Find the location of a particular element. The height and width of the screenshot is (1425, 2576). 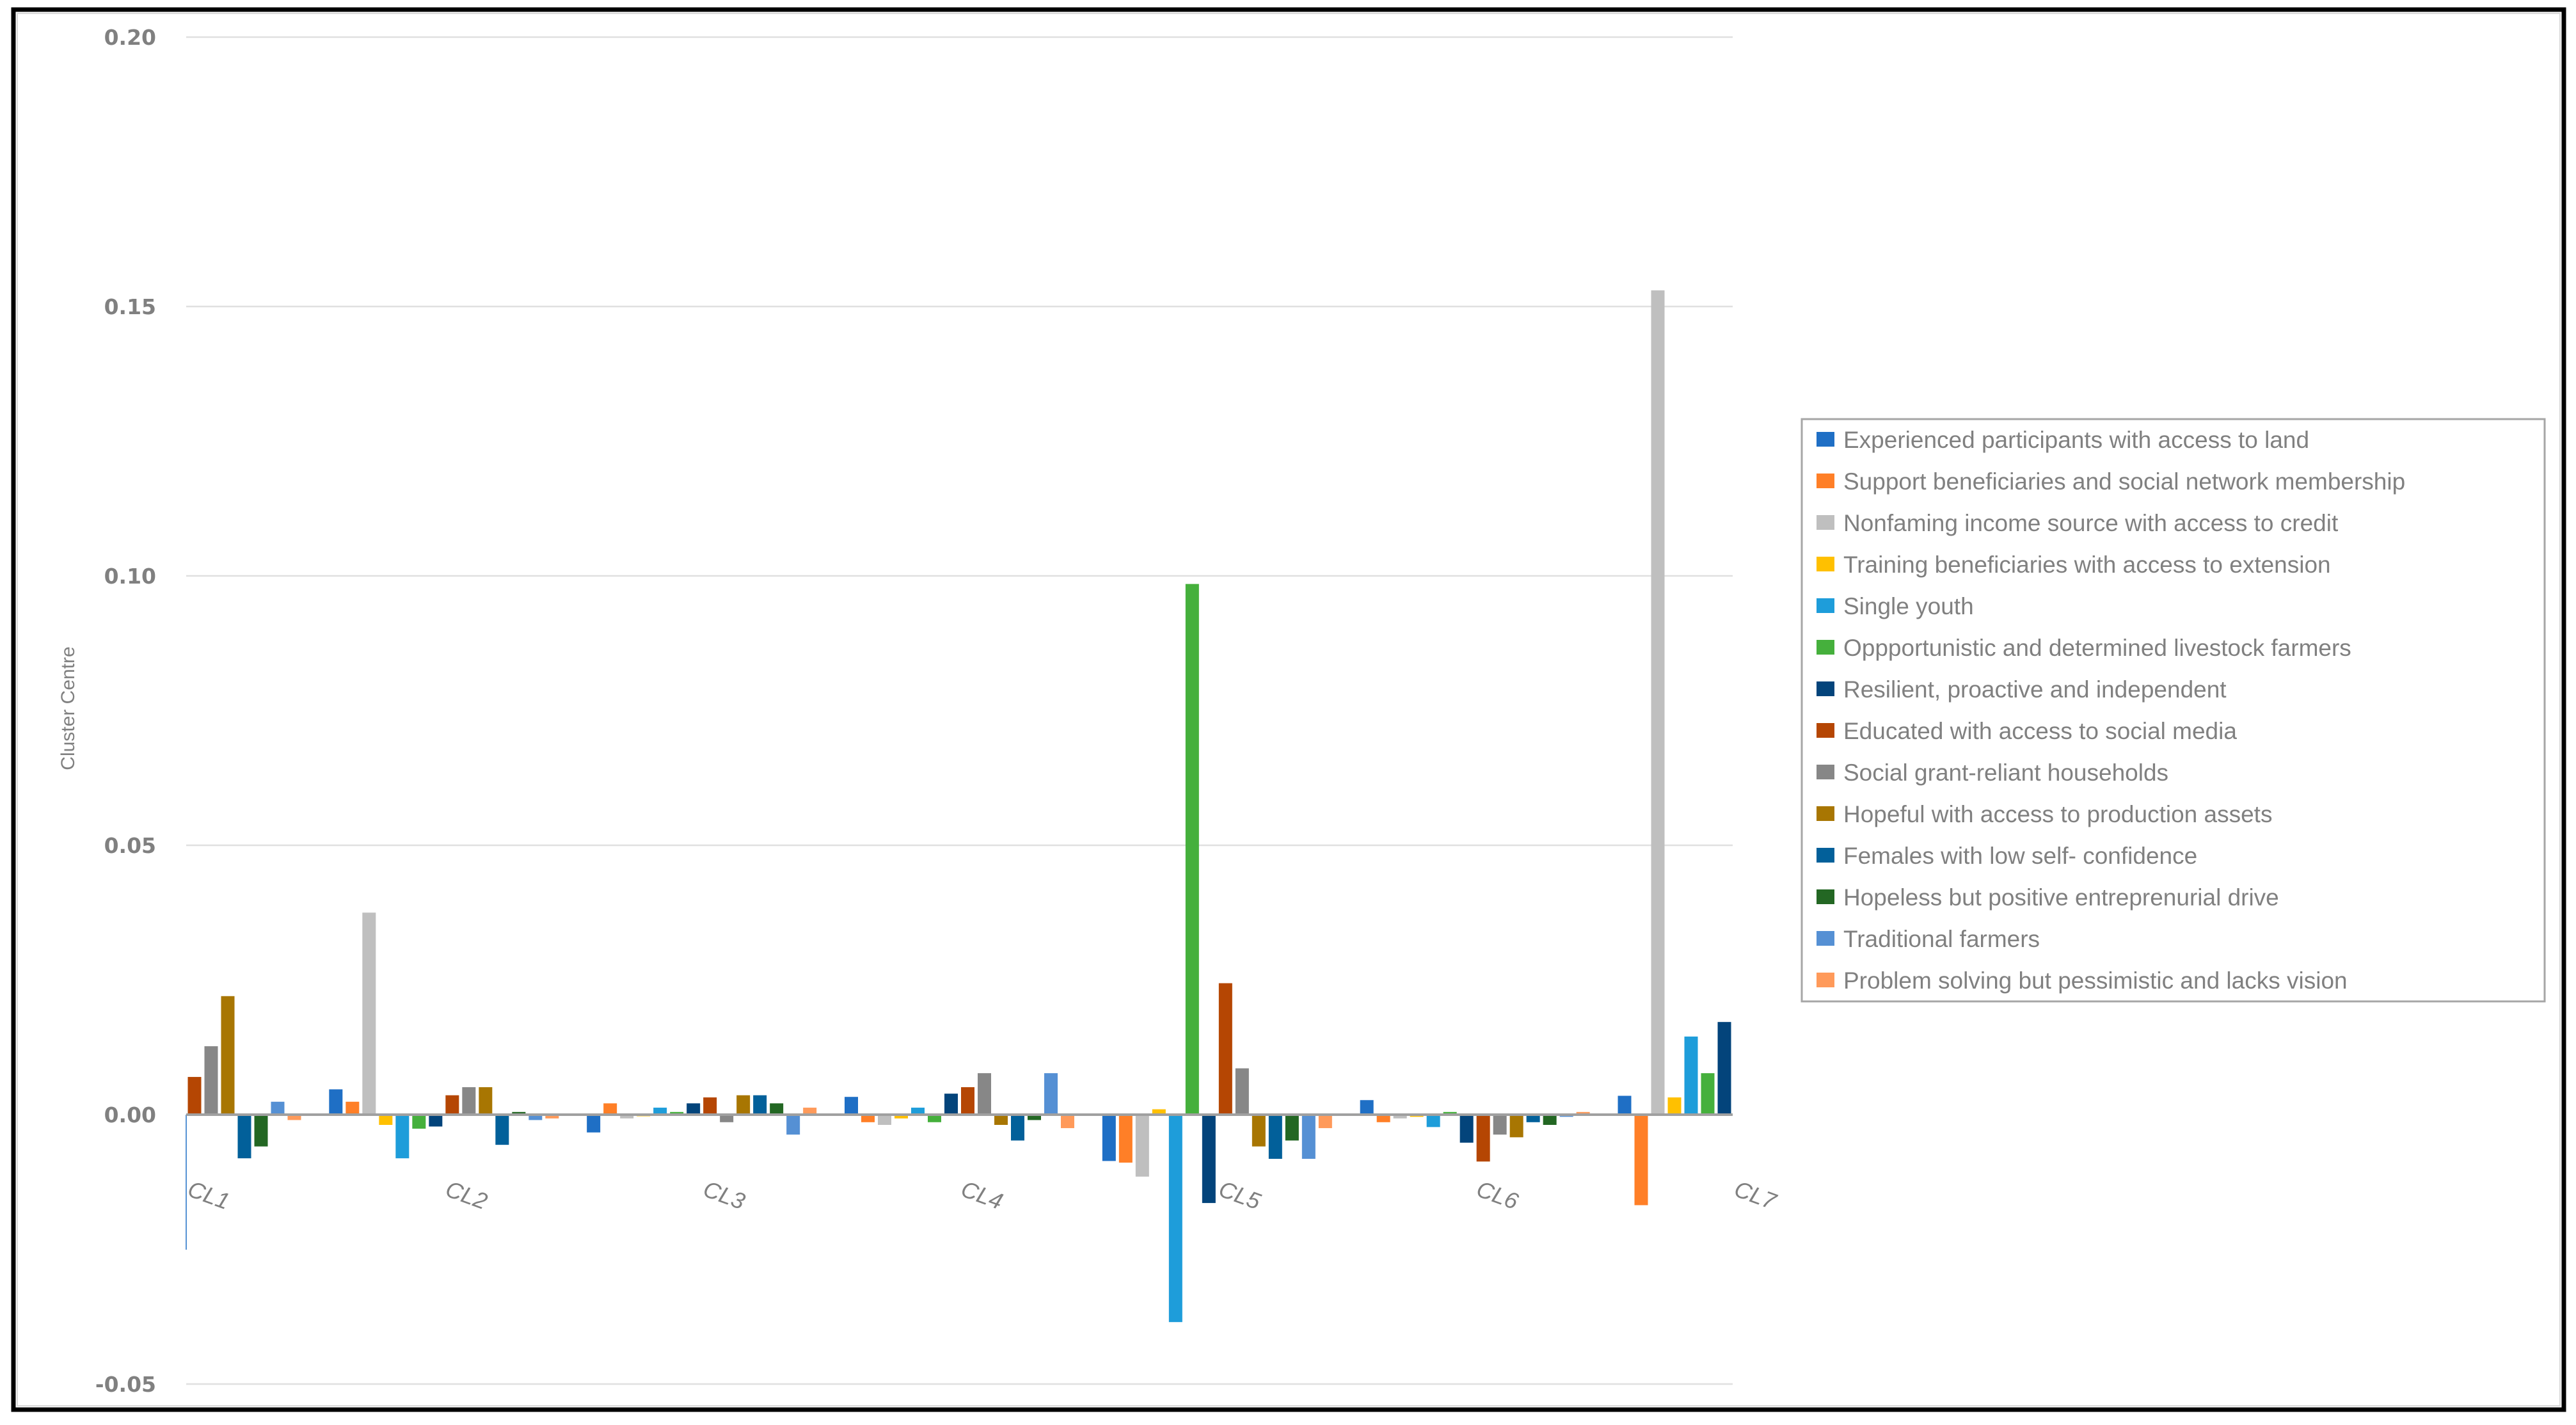

y-tick-label: 0.10 is located at coordinates (130, 576).